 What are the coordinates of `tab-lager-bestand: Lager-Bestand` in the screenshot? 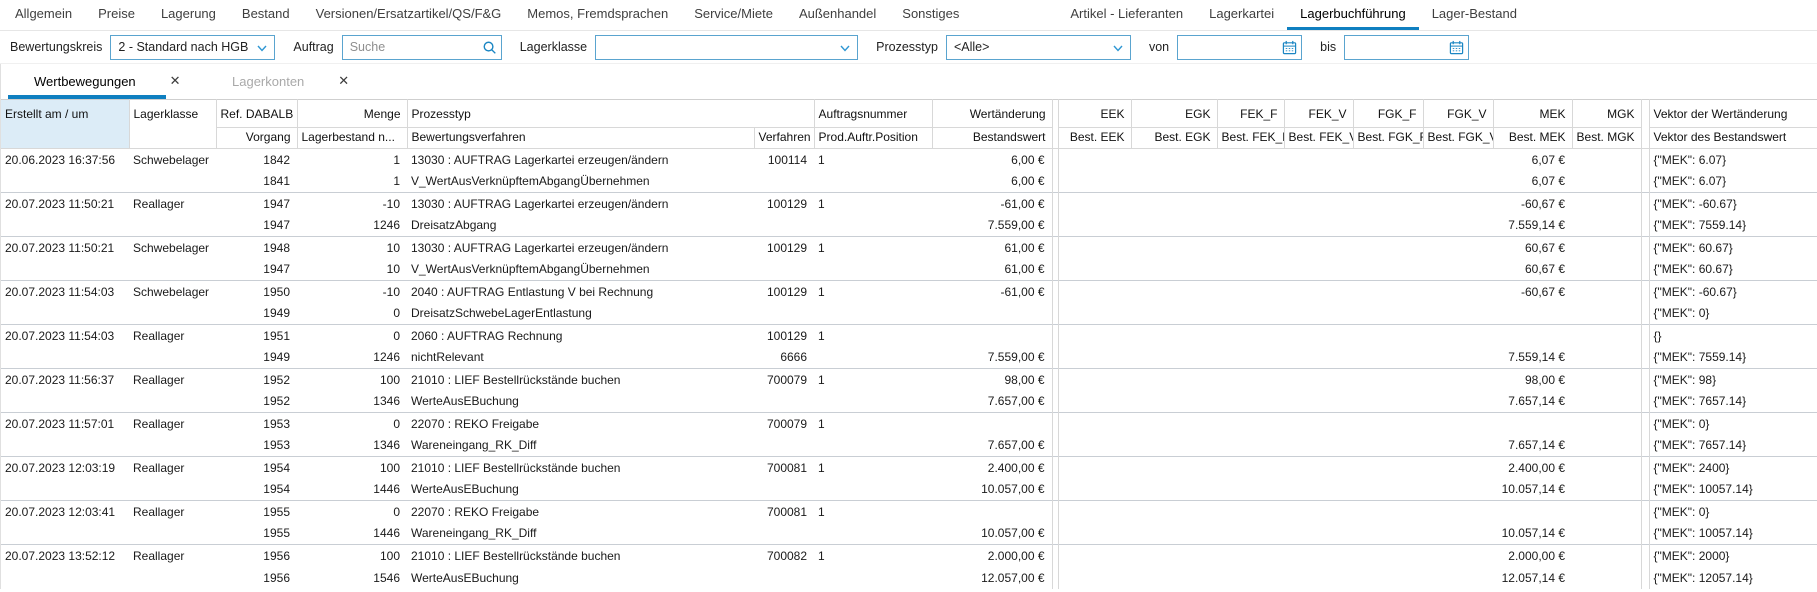 It's located at (1474, 13).